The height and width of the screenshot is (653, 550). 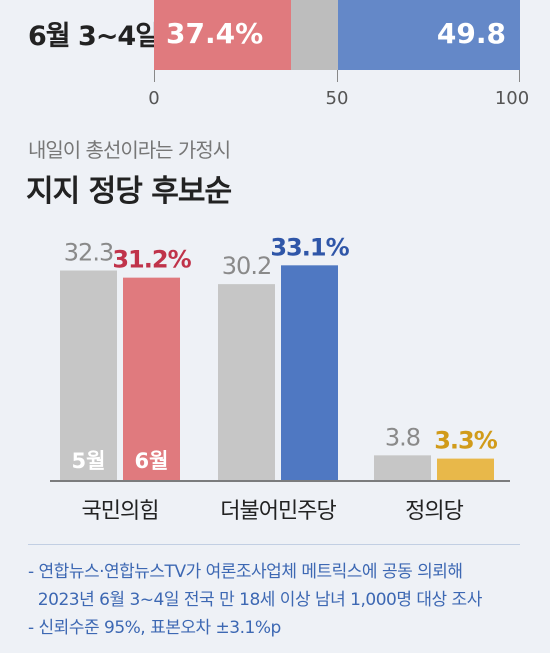 I want to click on chart-title: 지지 정당 후보순, so click(x=128, y=188).